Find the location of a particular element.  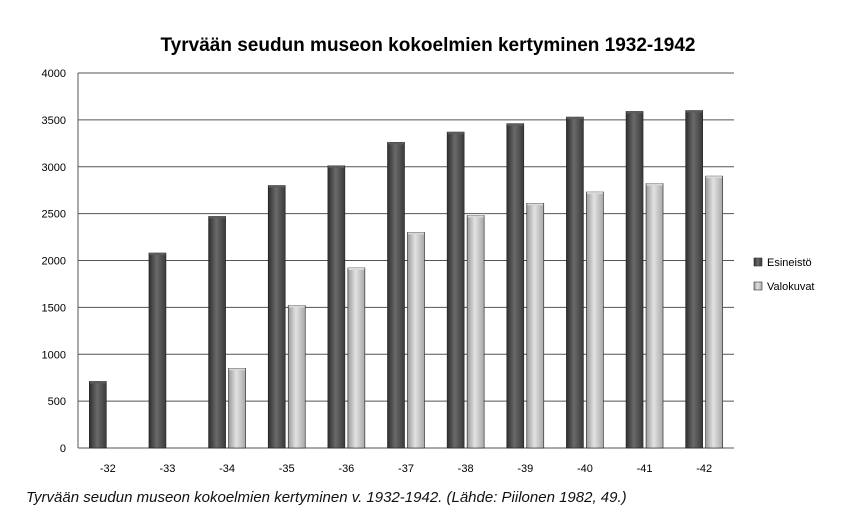

x-tick-label: -38 is located at coordinates (466, 469).